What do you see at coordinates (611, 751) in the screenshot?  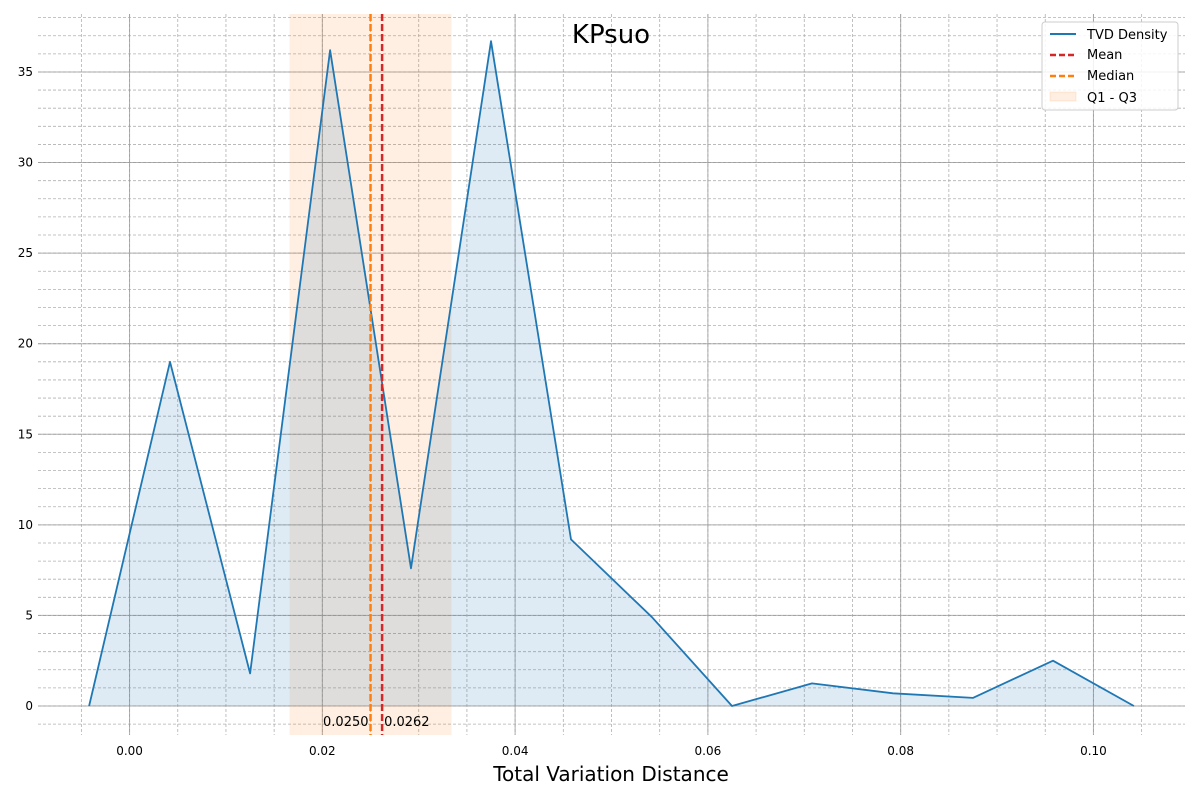 I see `x-axis-ticks: 0.00 0.02 0.04 0.06 0.08 0.10` at bounding box center [611, 751].